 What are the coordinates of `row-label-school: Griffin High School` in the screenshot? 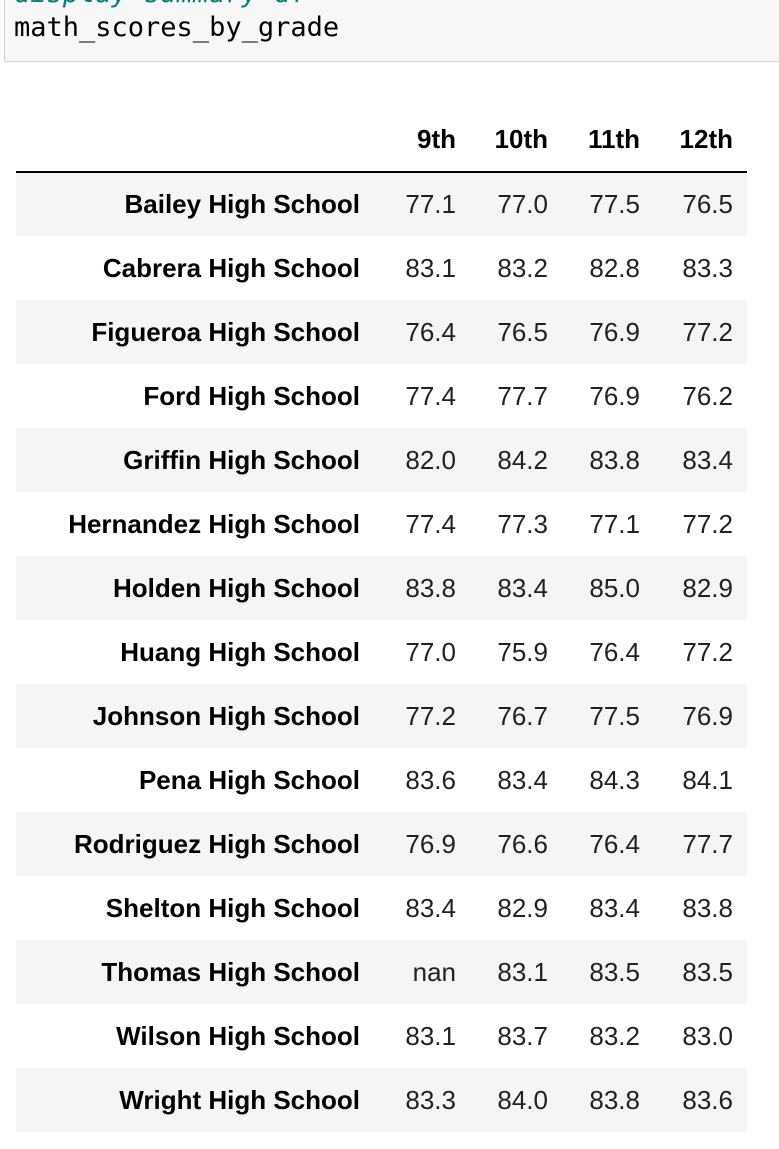 It's located at (241, 459).